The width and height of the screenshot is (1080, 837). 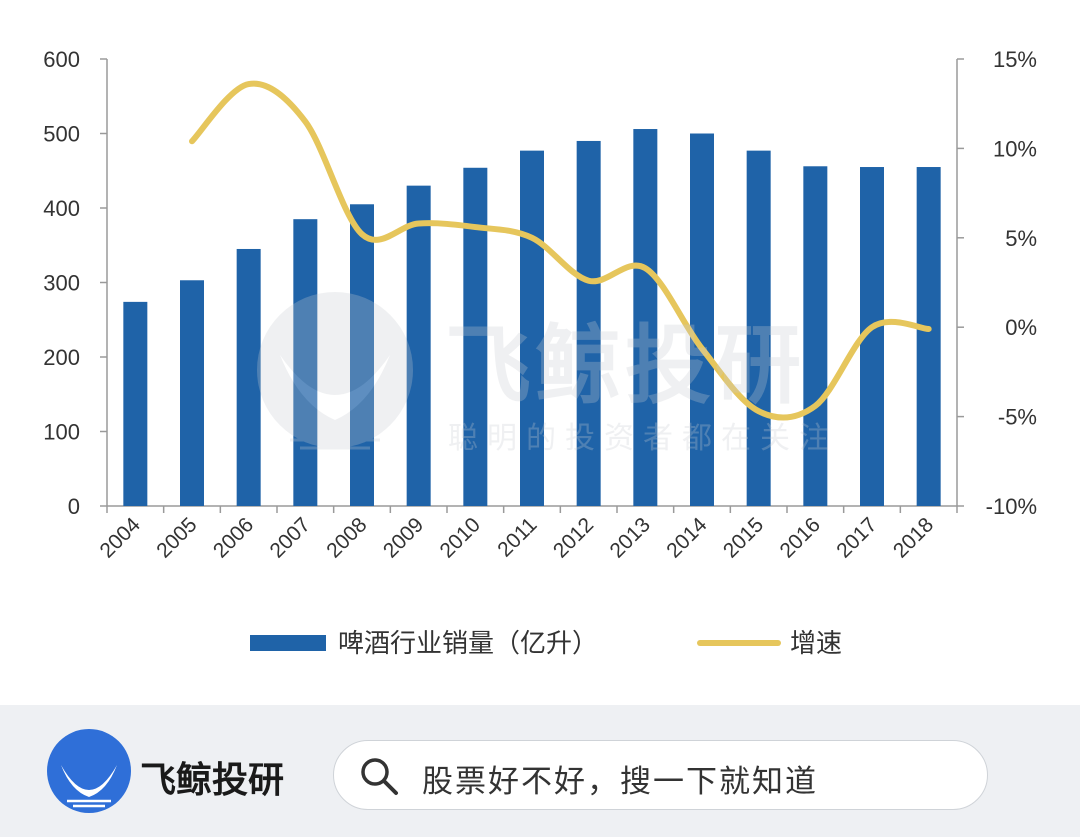 I want to click on y-right-tick-label: -5%, so click(x=1017, y=417).